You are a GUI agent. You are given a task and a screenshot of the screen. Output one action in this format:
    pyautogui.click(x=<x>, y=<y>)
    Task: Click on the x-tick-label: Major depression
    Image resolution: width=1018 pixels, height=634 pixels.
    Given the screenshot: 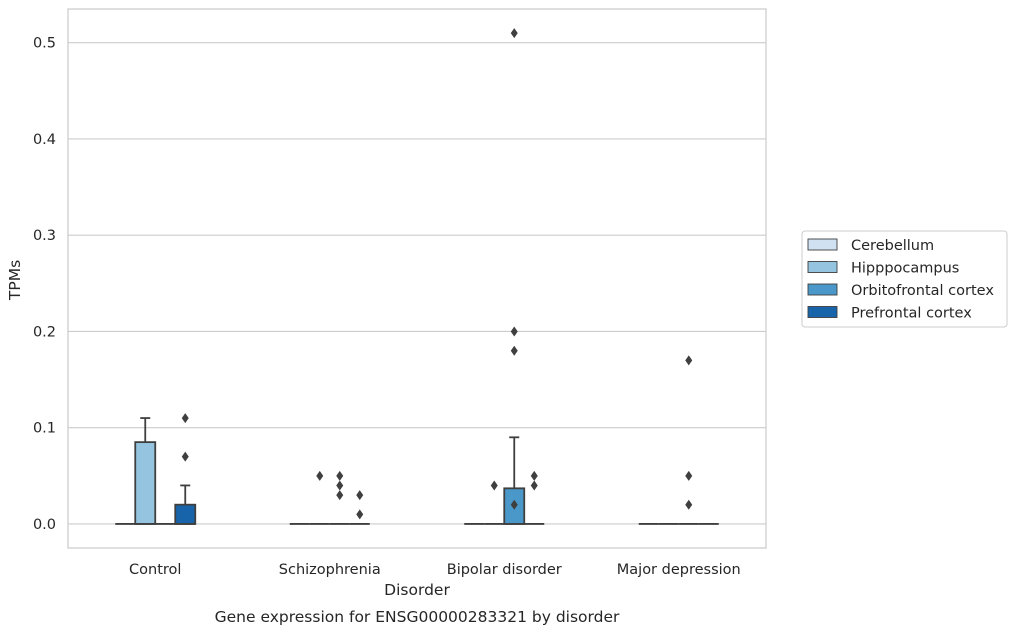 What is the action you would take?
    pyautogui.click(x=679, y=570)
    